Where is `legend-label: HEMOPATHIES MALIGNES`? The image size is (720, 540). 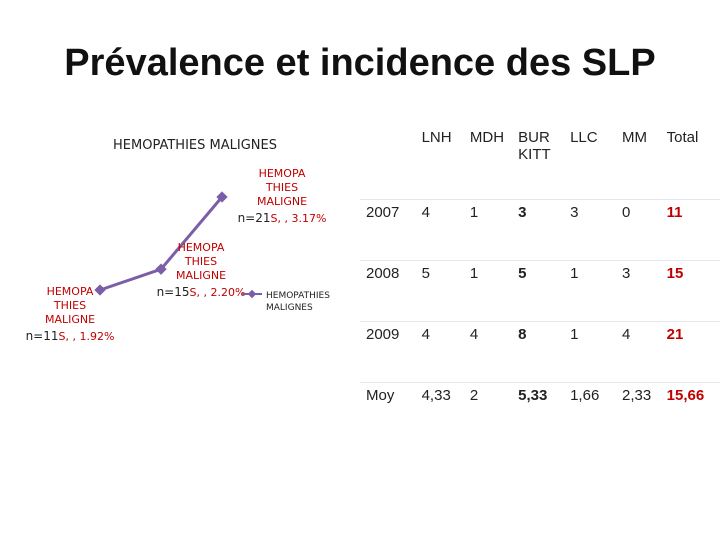
legend-label: HEMOPATHIES MALIGNES is located at coordinates (298, 302).